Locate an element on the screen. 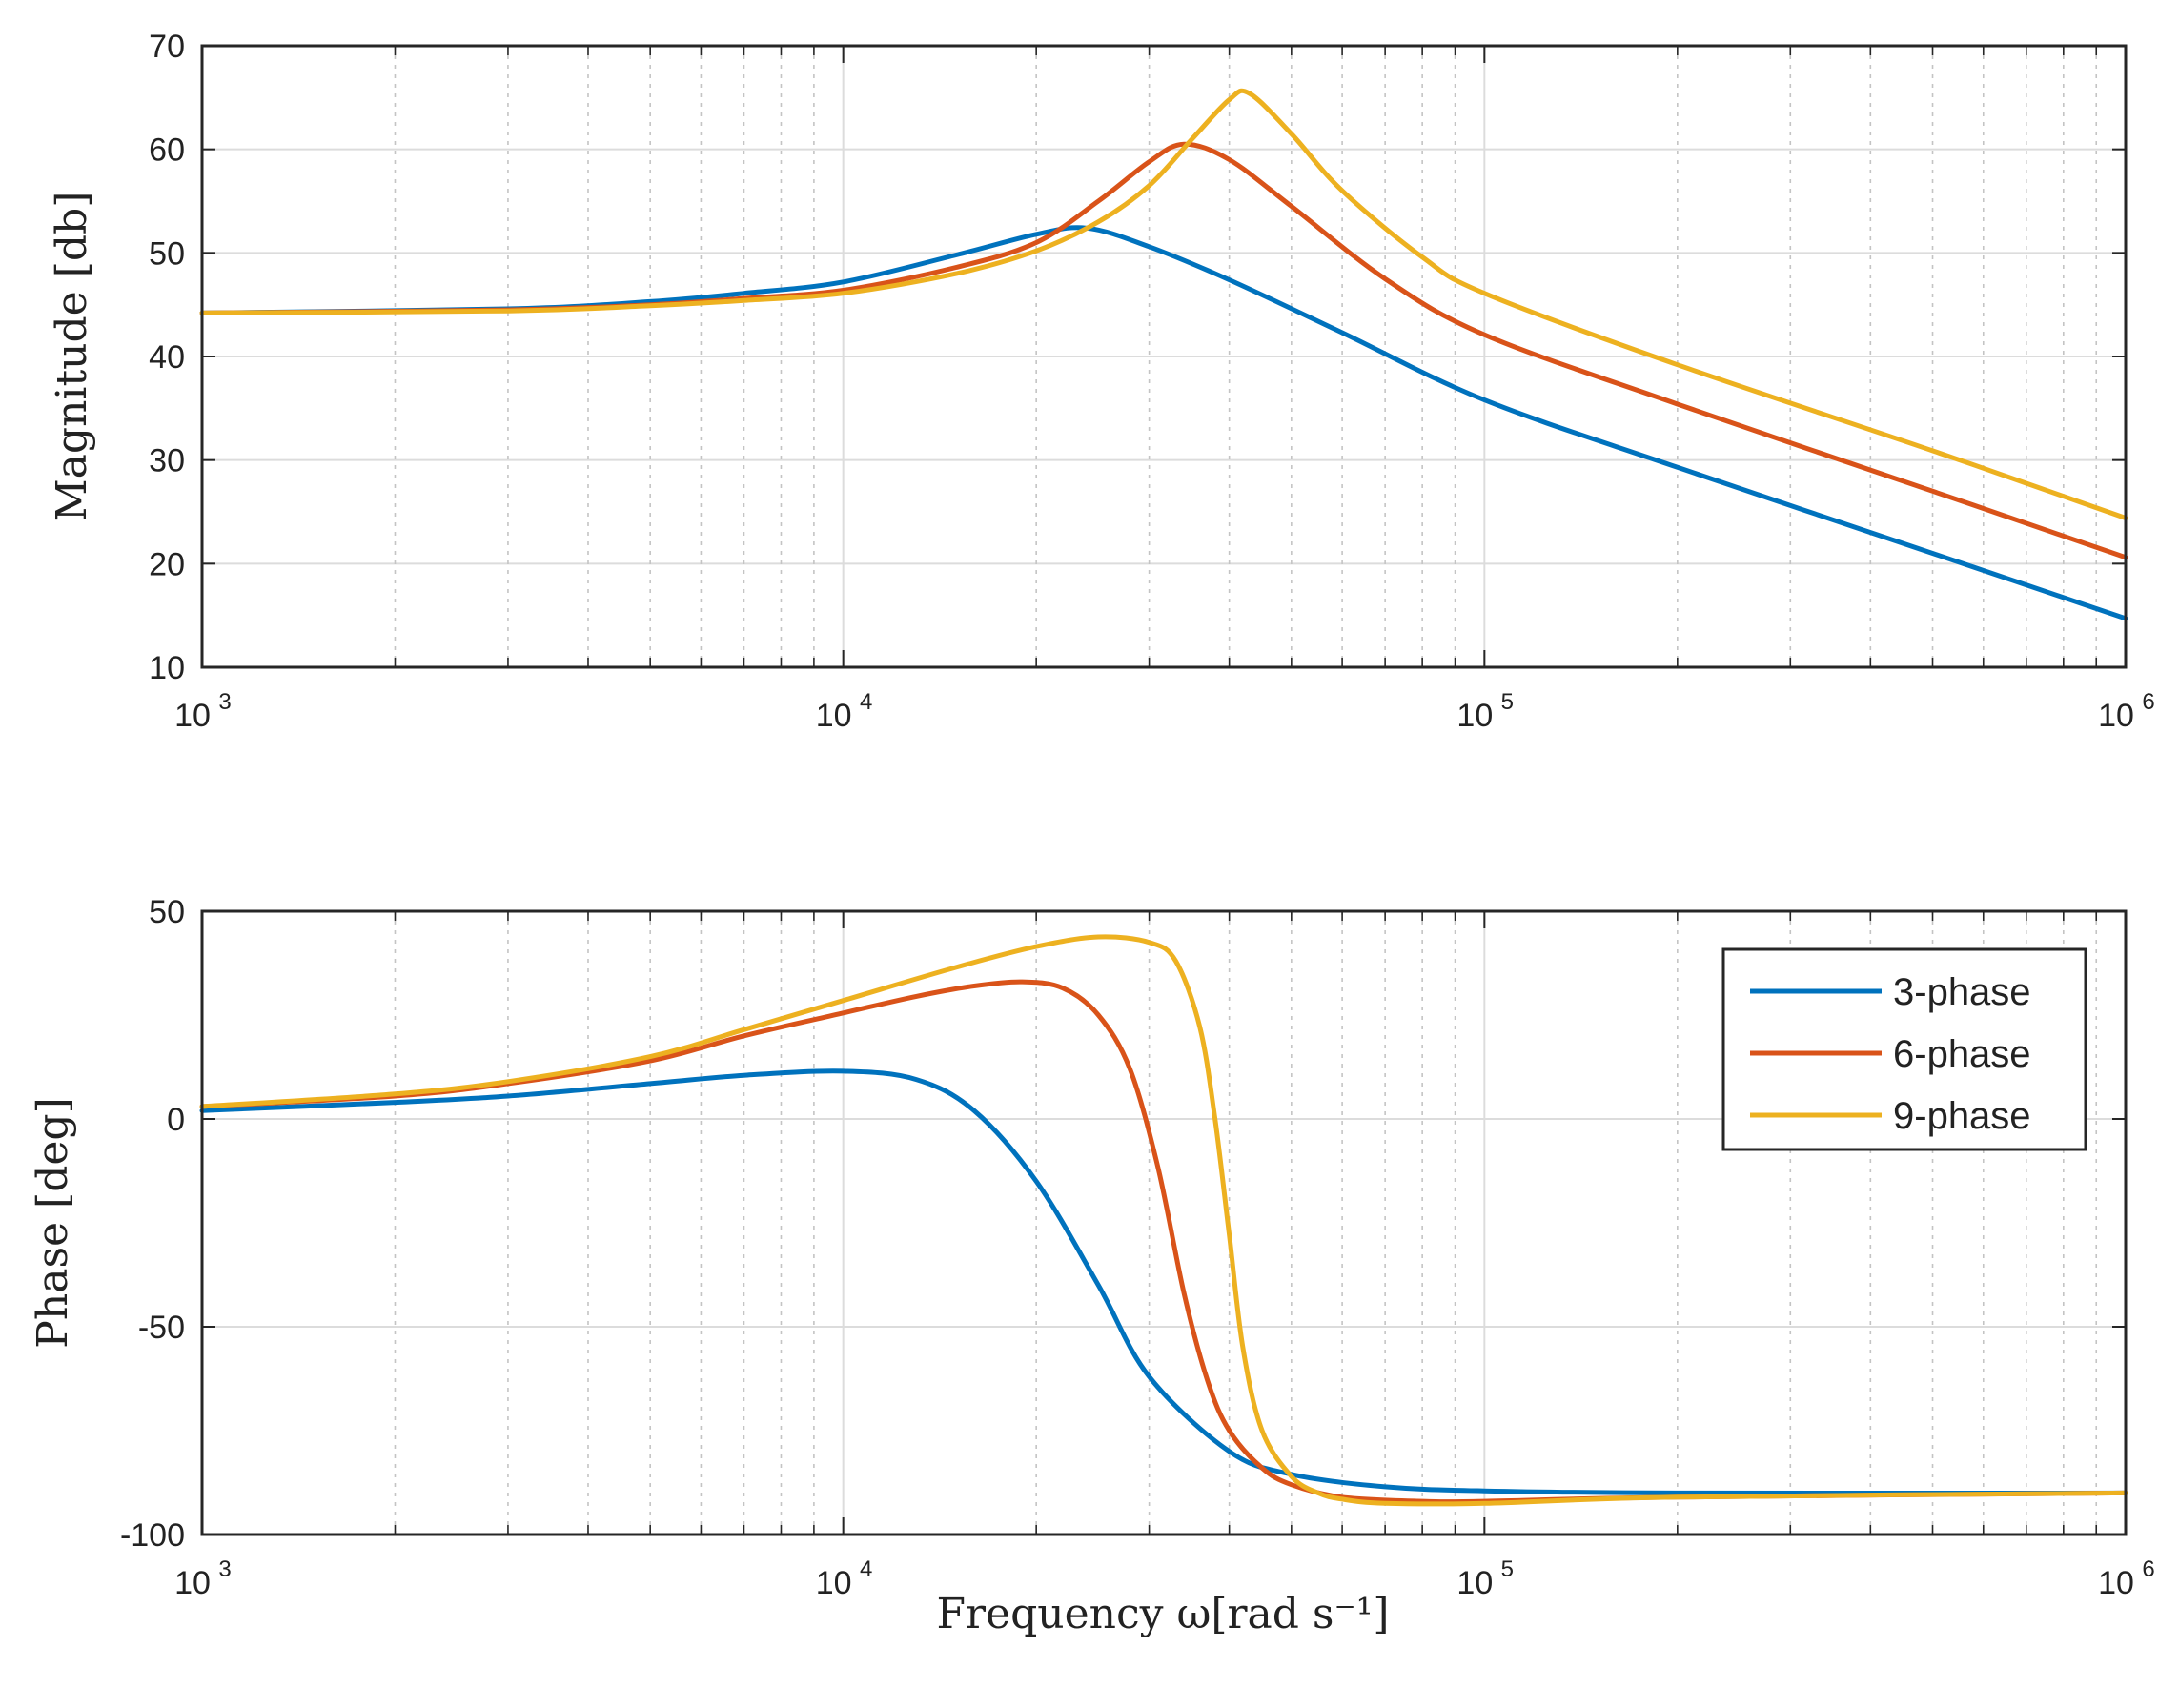  mag-ytick-label: 10 is located at coordinates (167, 668).